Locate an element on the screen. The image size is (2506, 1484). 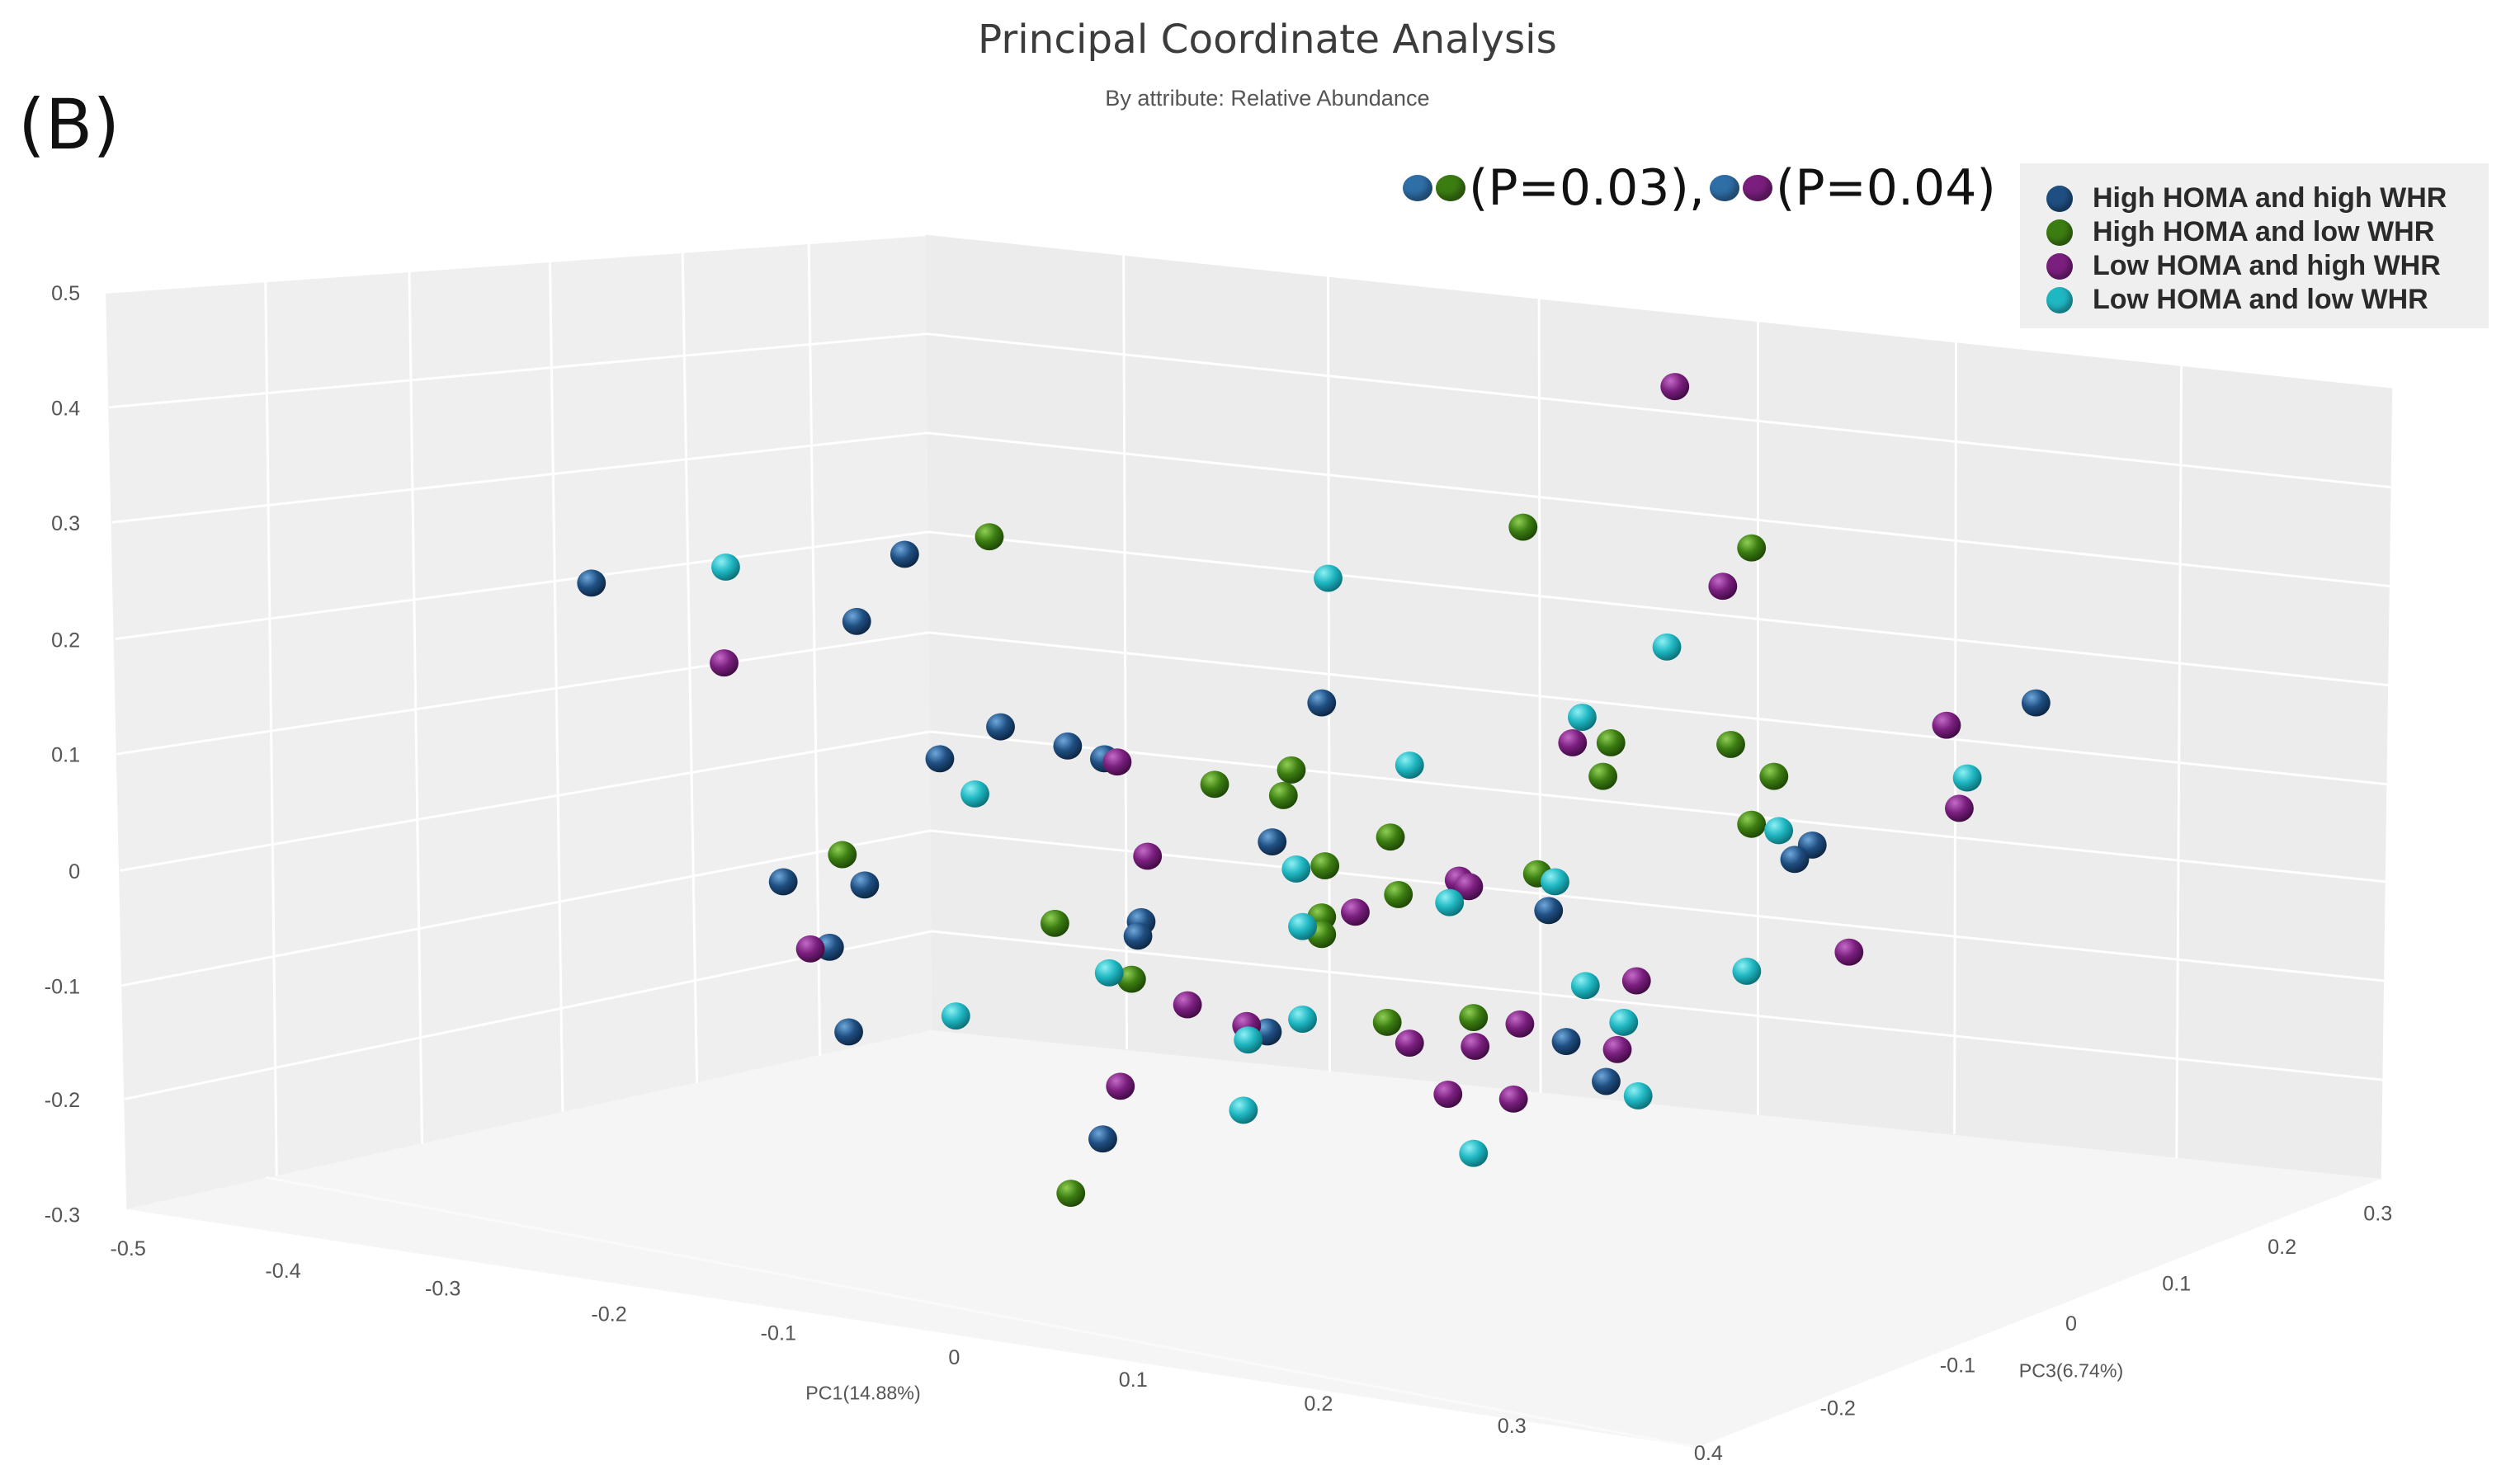
x-tick-label: -0.5 is located at coordinates (129, 1248).